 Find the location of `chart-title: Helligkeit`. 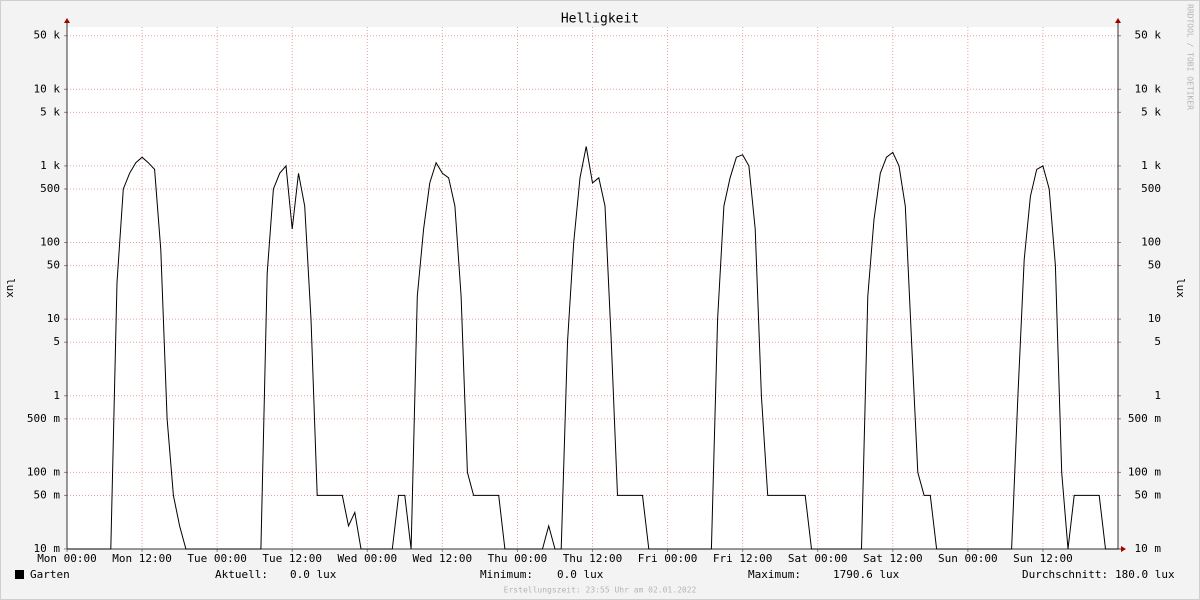

chart-title: Helligkeit is located at coordinates (600, 19).